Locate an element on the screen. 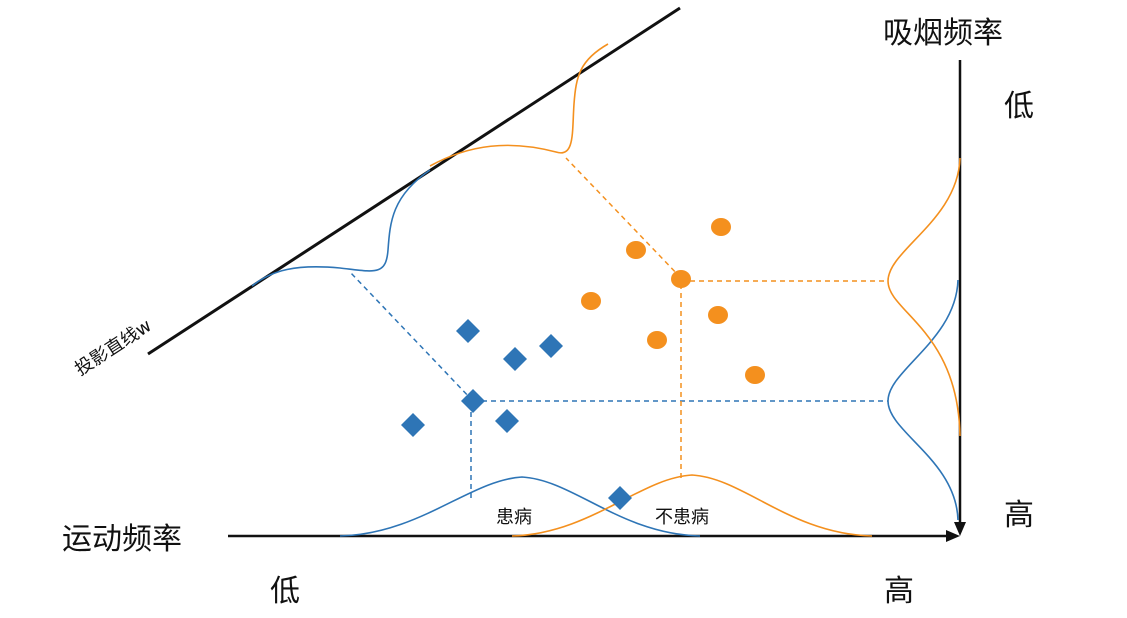 The image size is (1127, 618). sick-y-distribution-curve is located at coordinates (923, 400).